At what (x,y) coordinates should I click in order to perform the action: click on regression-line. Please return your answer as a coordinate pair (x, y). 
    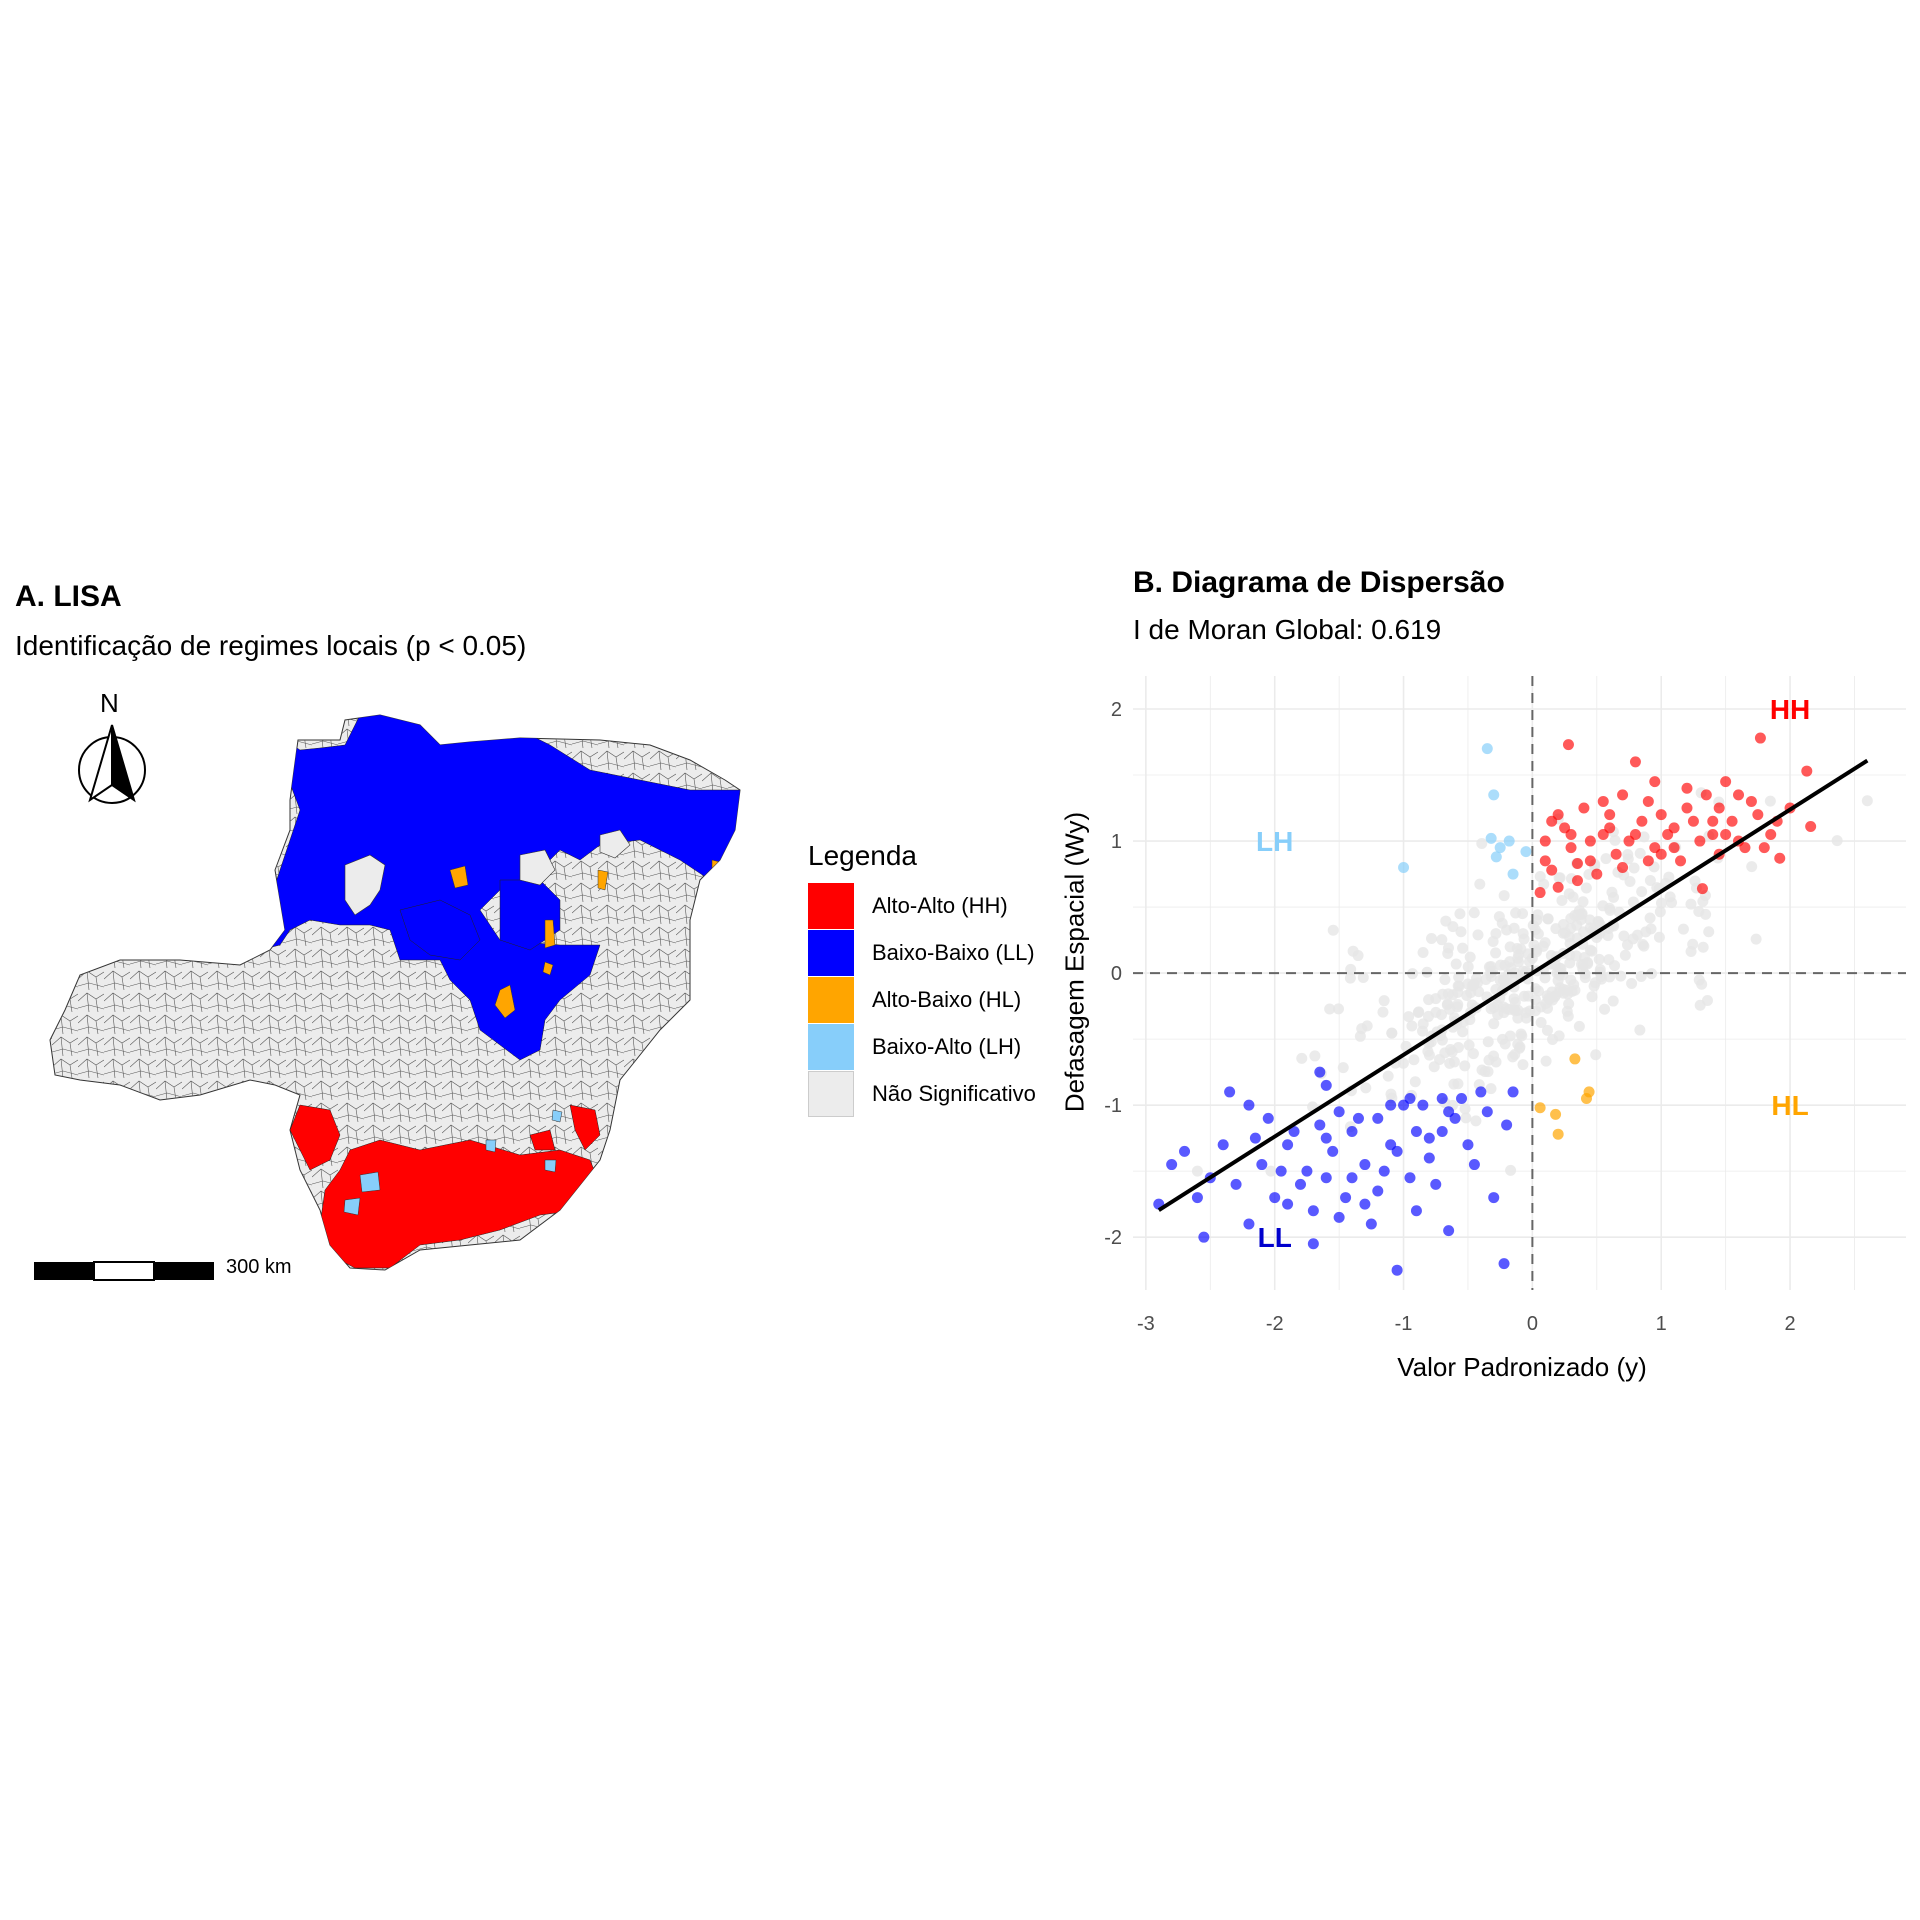
    Looking at the image, I should click on (1513, 985).